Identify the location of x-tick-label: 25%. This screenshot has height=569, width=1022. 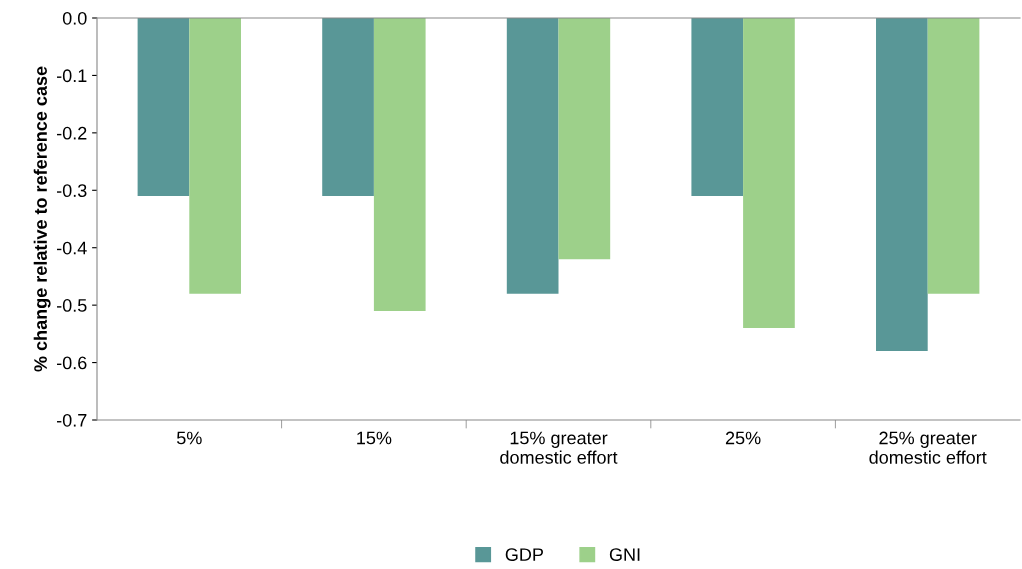
(743, 438).